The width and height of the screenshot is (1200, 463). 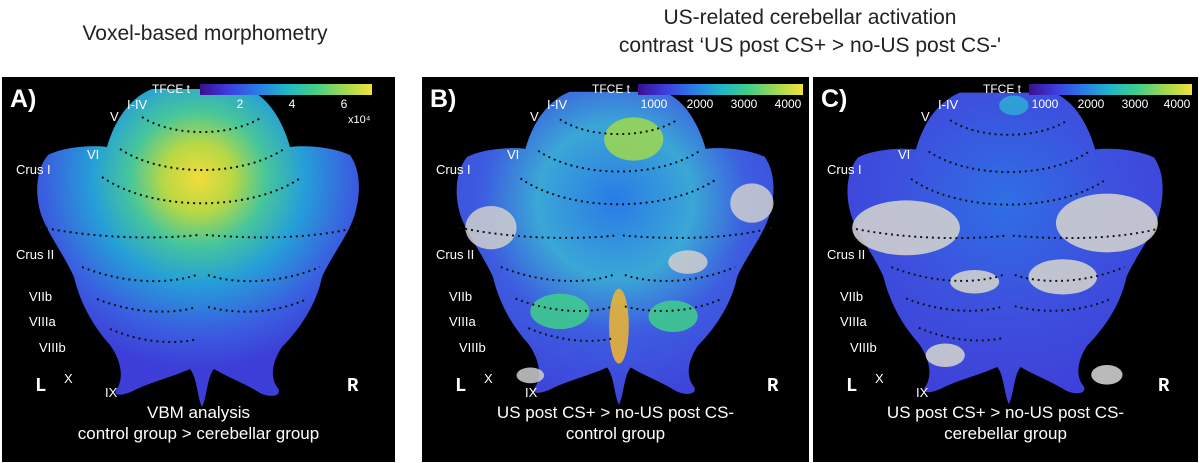 I want to click on colorbar-c-tick: 3000, so click(x=1135, y=104).